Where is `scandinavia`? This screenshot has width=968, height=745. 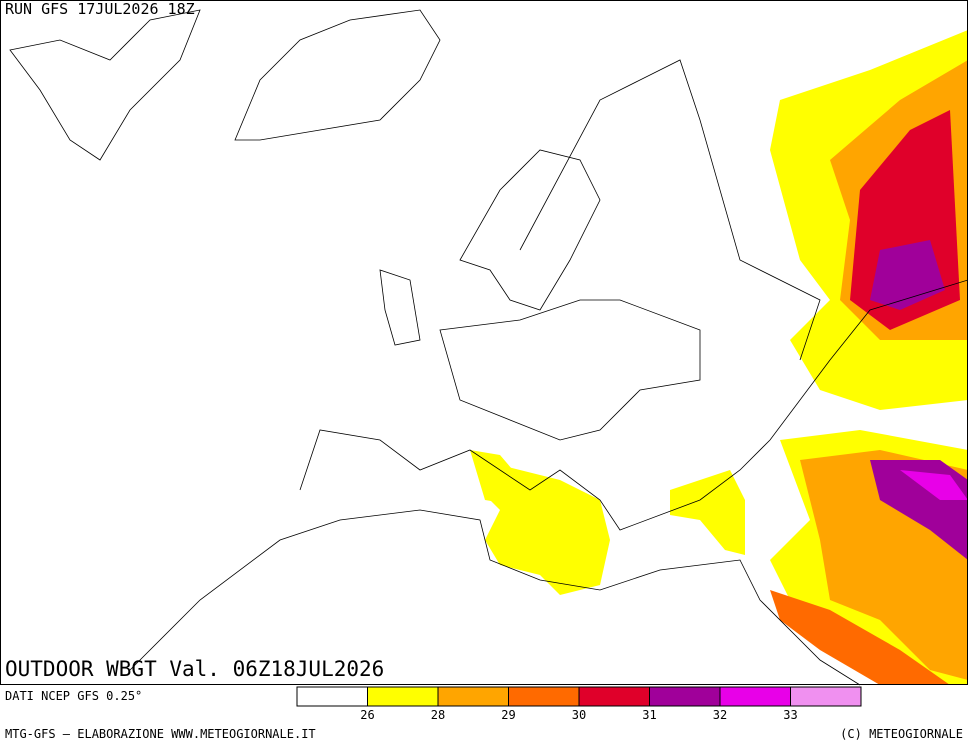
scandinavia is located at coordinates (530, 230).